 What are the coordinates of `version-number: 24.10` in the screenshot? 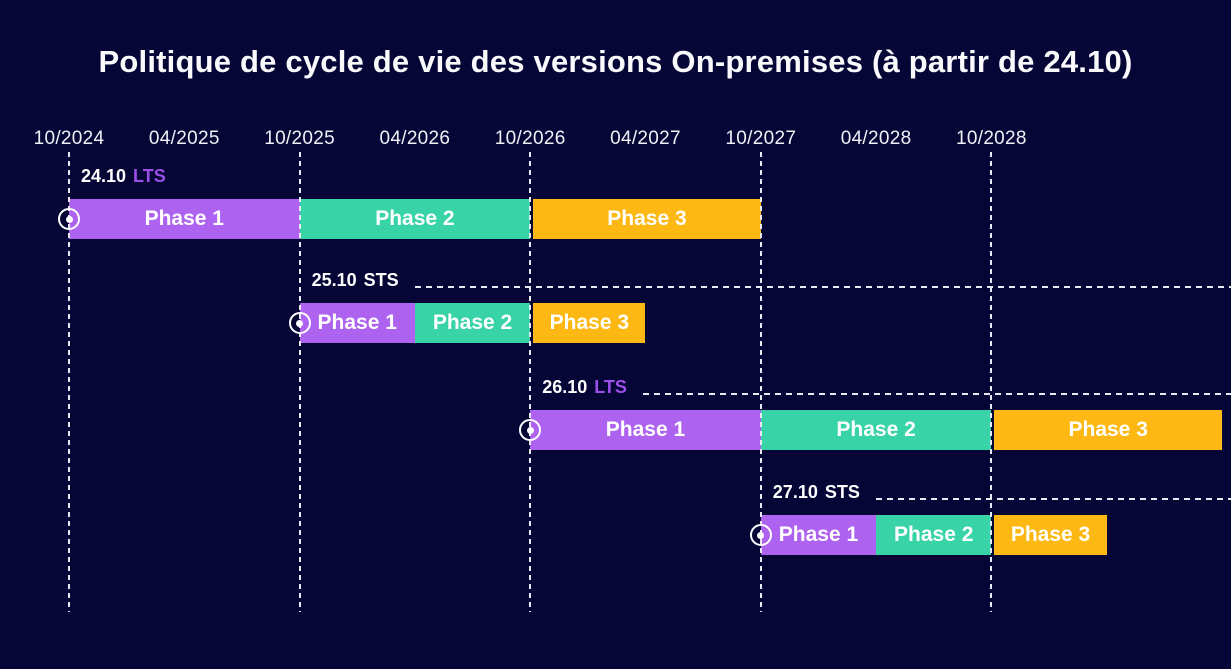 It's located at (104, 176).